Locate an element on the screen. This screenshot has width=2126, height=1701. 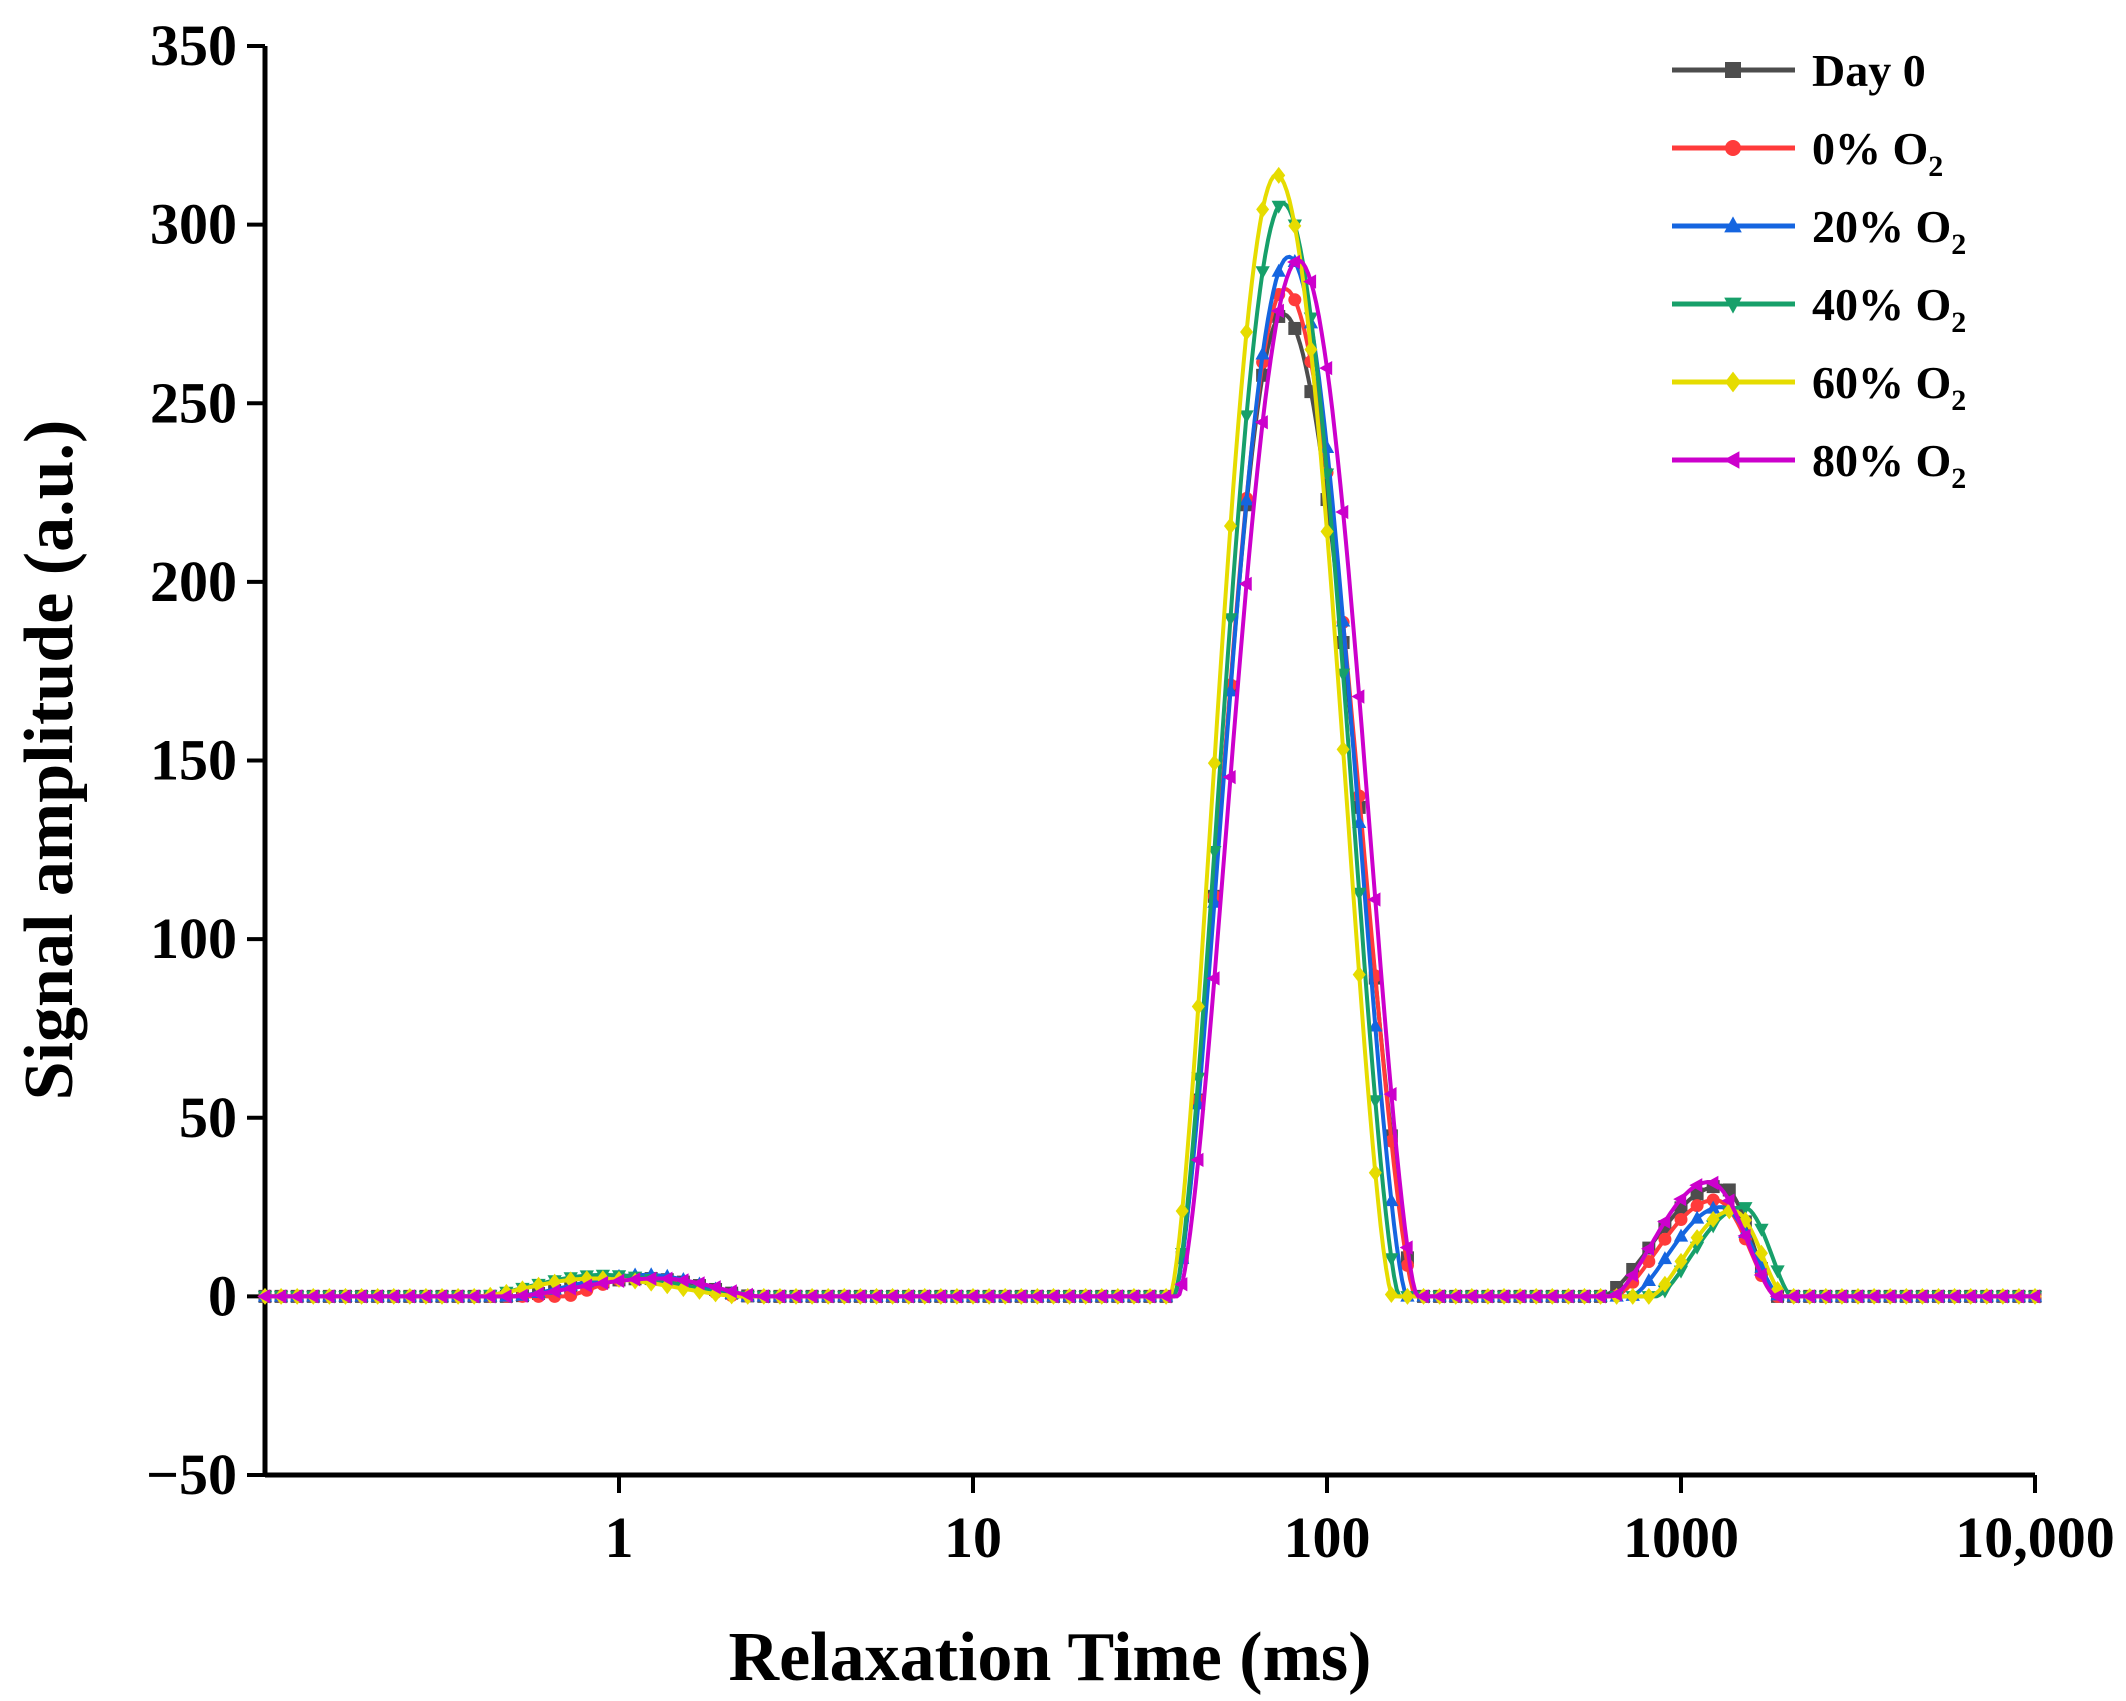
y-axis-title: Signal amplitude (a.u.) is located at coordinates (49, 760).